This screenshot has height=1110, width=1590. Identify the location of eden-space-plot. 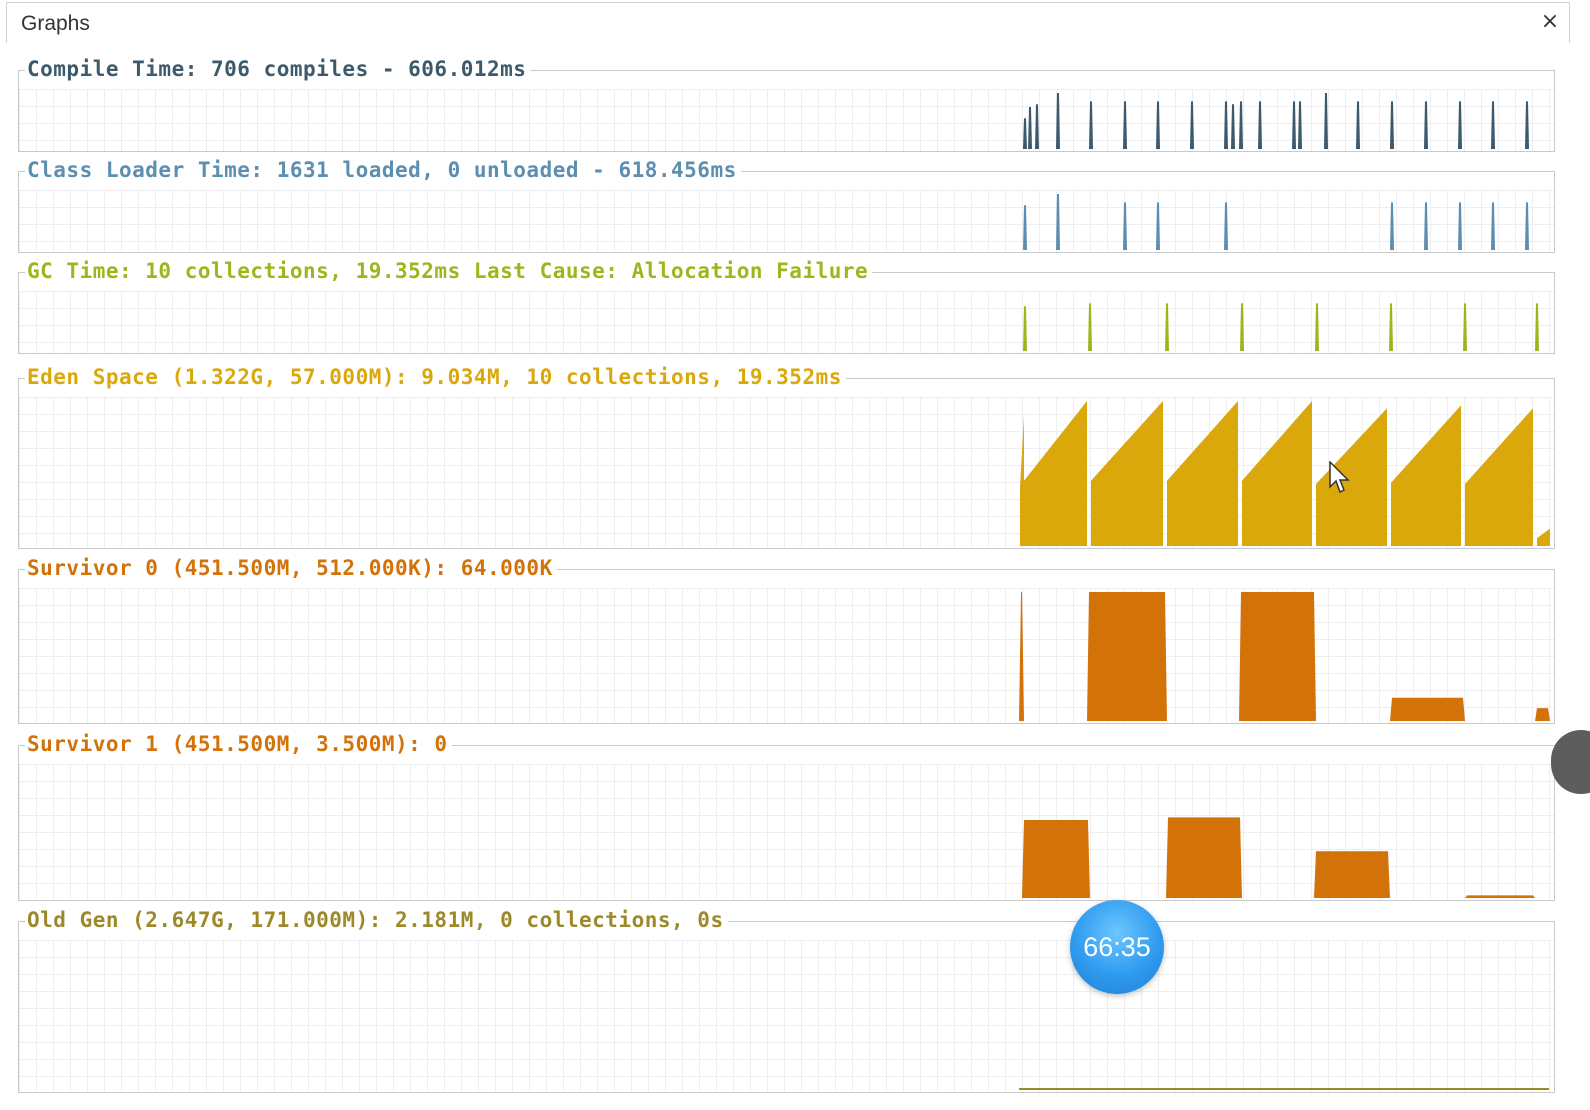
(1285, 473).